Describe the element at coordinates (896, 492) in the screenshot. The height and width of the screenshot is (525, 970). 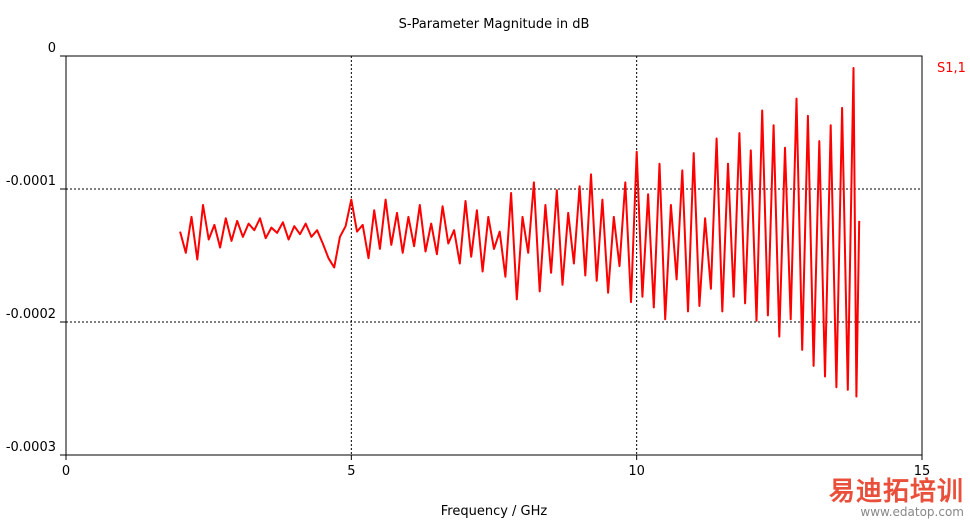
I see `watermark-brand: 易迪拓培训` at that location.